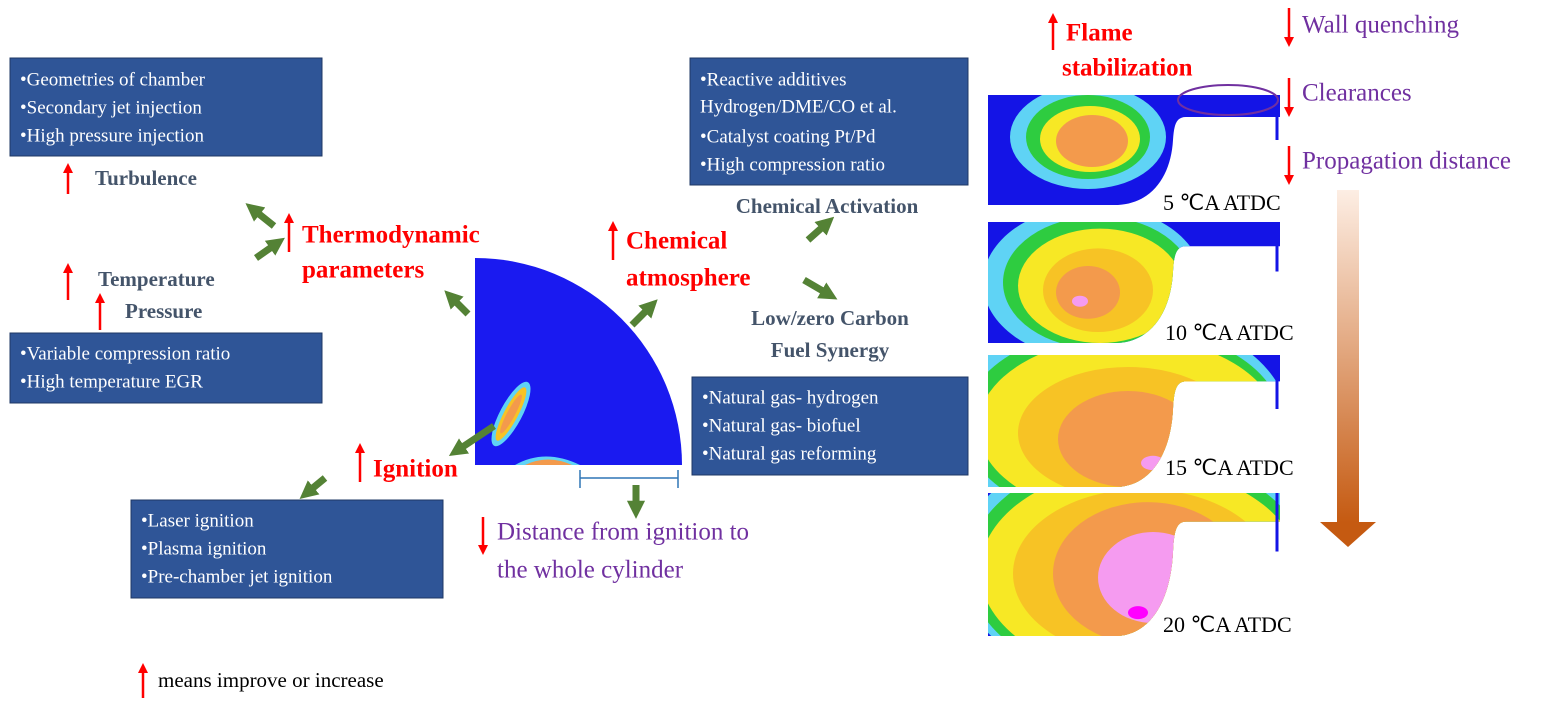 The width and height of the screenshot is (1565, 705). Describe the element at coordinates (590, 570) in the screenshot. I see `label: the whole cylinder` at that location.